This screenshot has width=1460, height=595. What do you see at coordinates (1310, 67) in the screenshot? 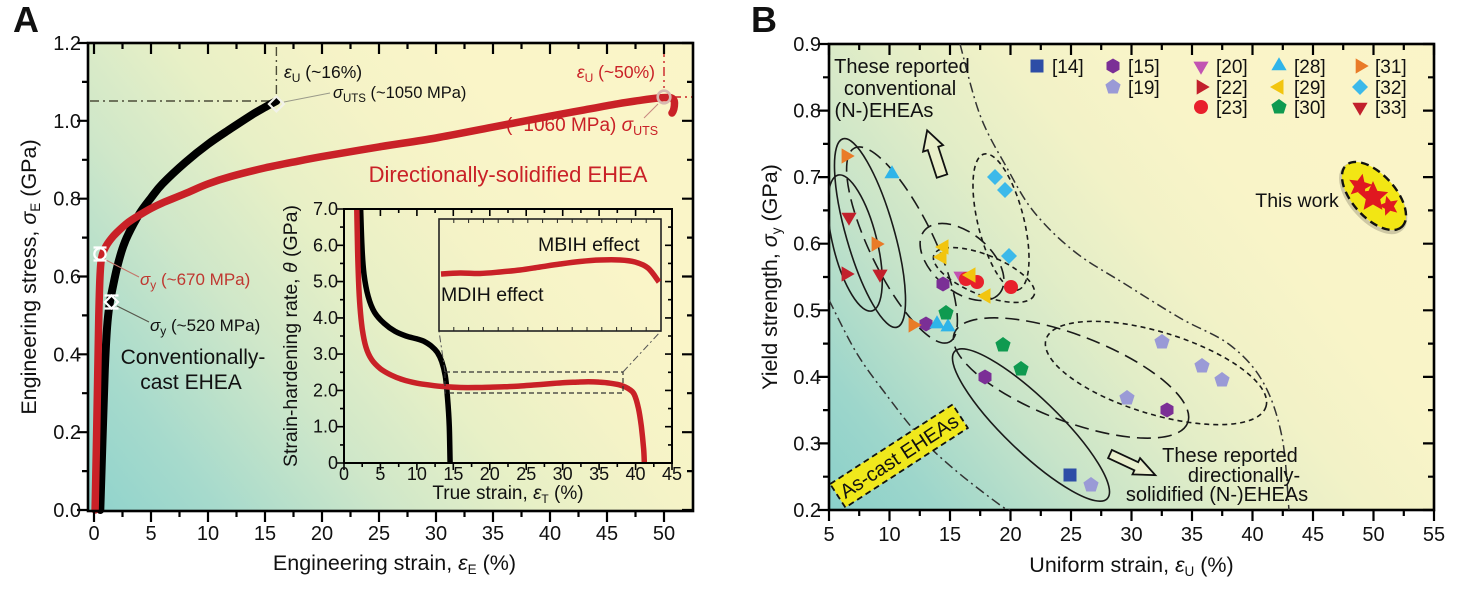
I see `svg-text: [28]` at bounding box center [1310, 67].